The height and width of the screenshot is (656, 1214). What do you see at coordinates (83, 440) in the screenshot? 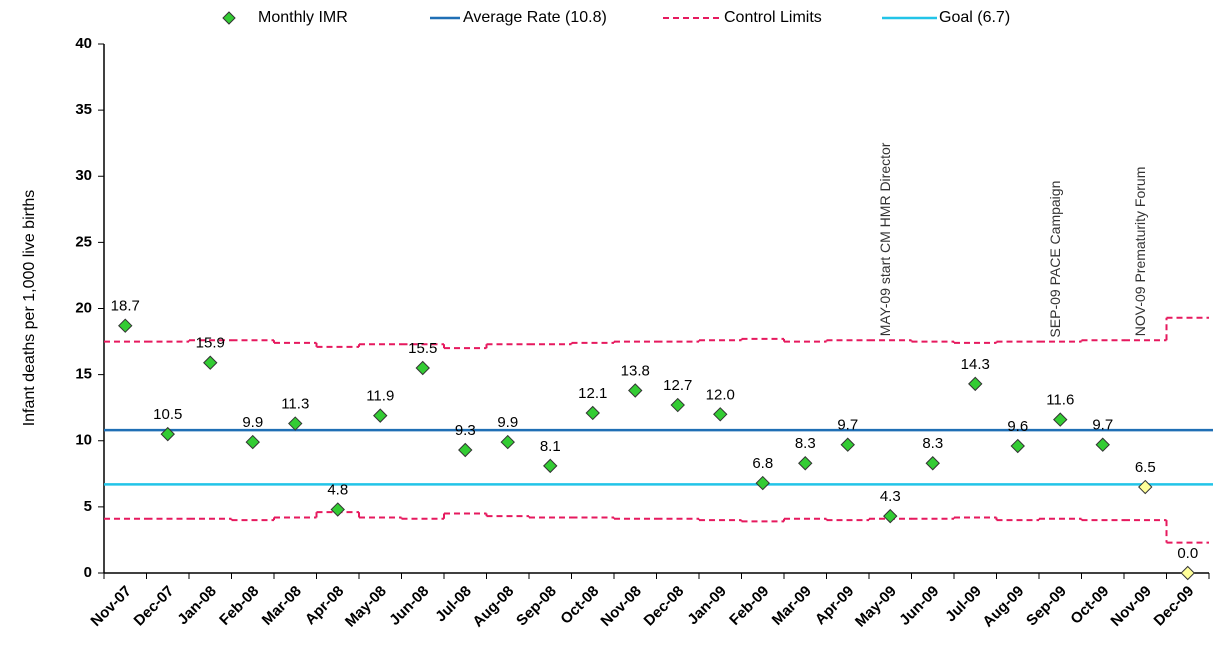
I see `y-tick-label: 10` at bounding box center [83, 440].